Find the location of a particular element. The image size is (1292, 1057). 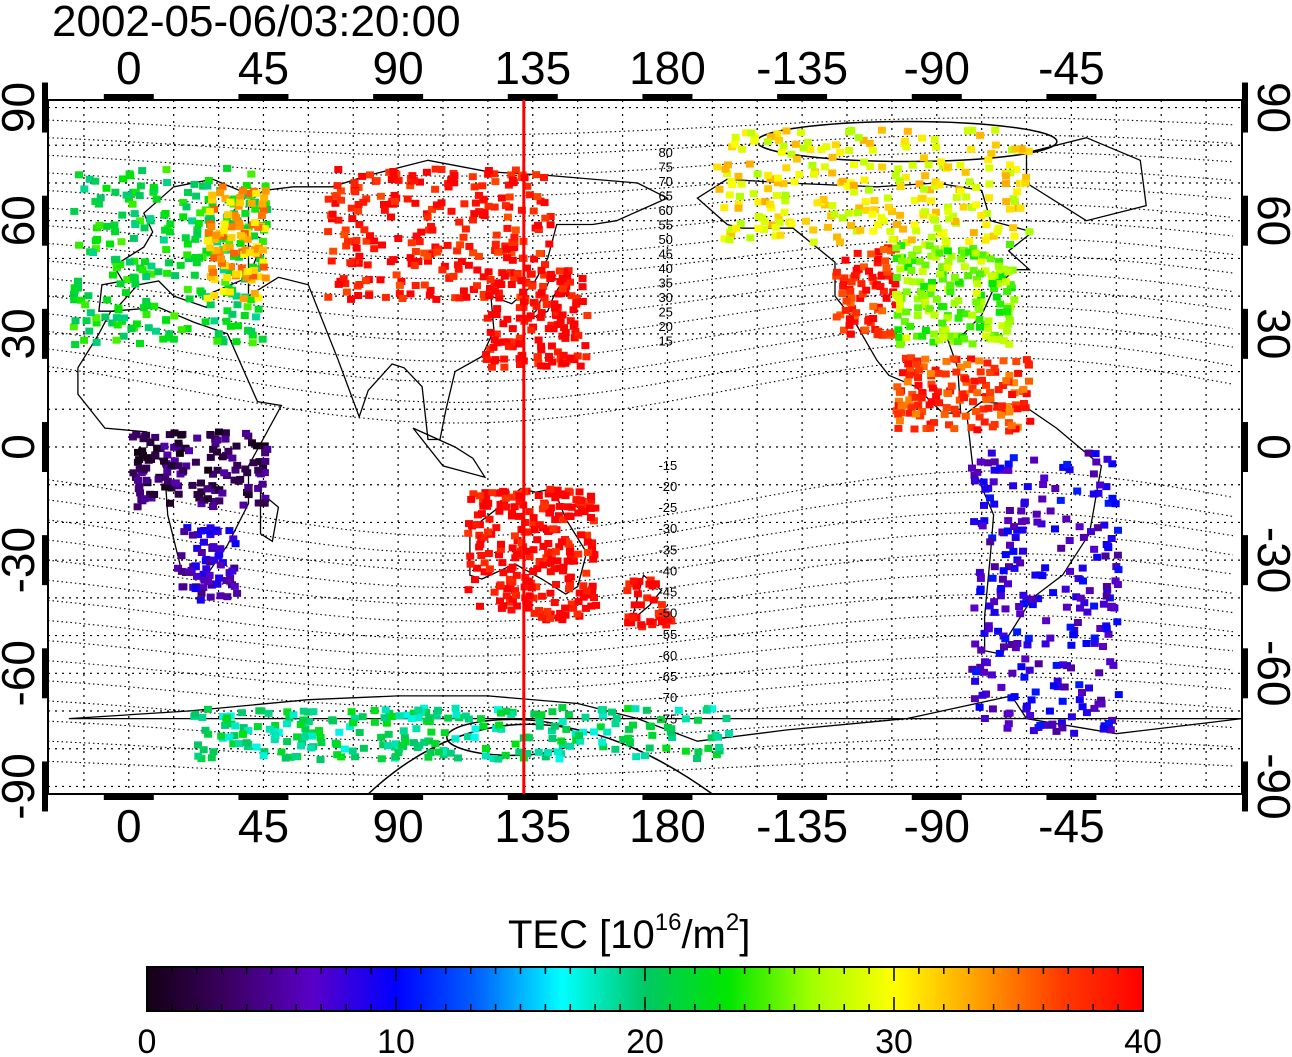

bottom-lon-label: 0 is located at coordinates (129, 826).